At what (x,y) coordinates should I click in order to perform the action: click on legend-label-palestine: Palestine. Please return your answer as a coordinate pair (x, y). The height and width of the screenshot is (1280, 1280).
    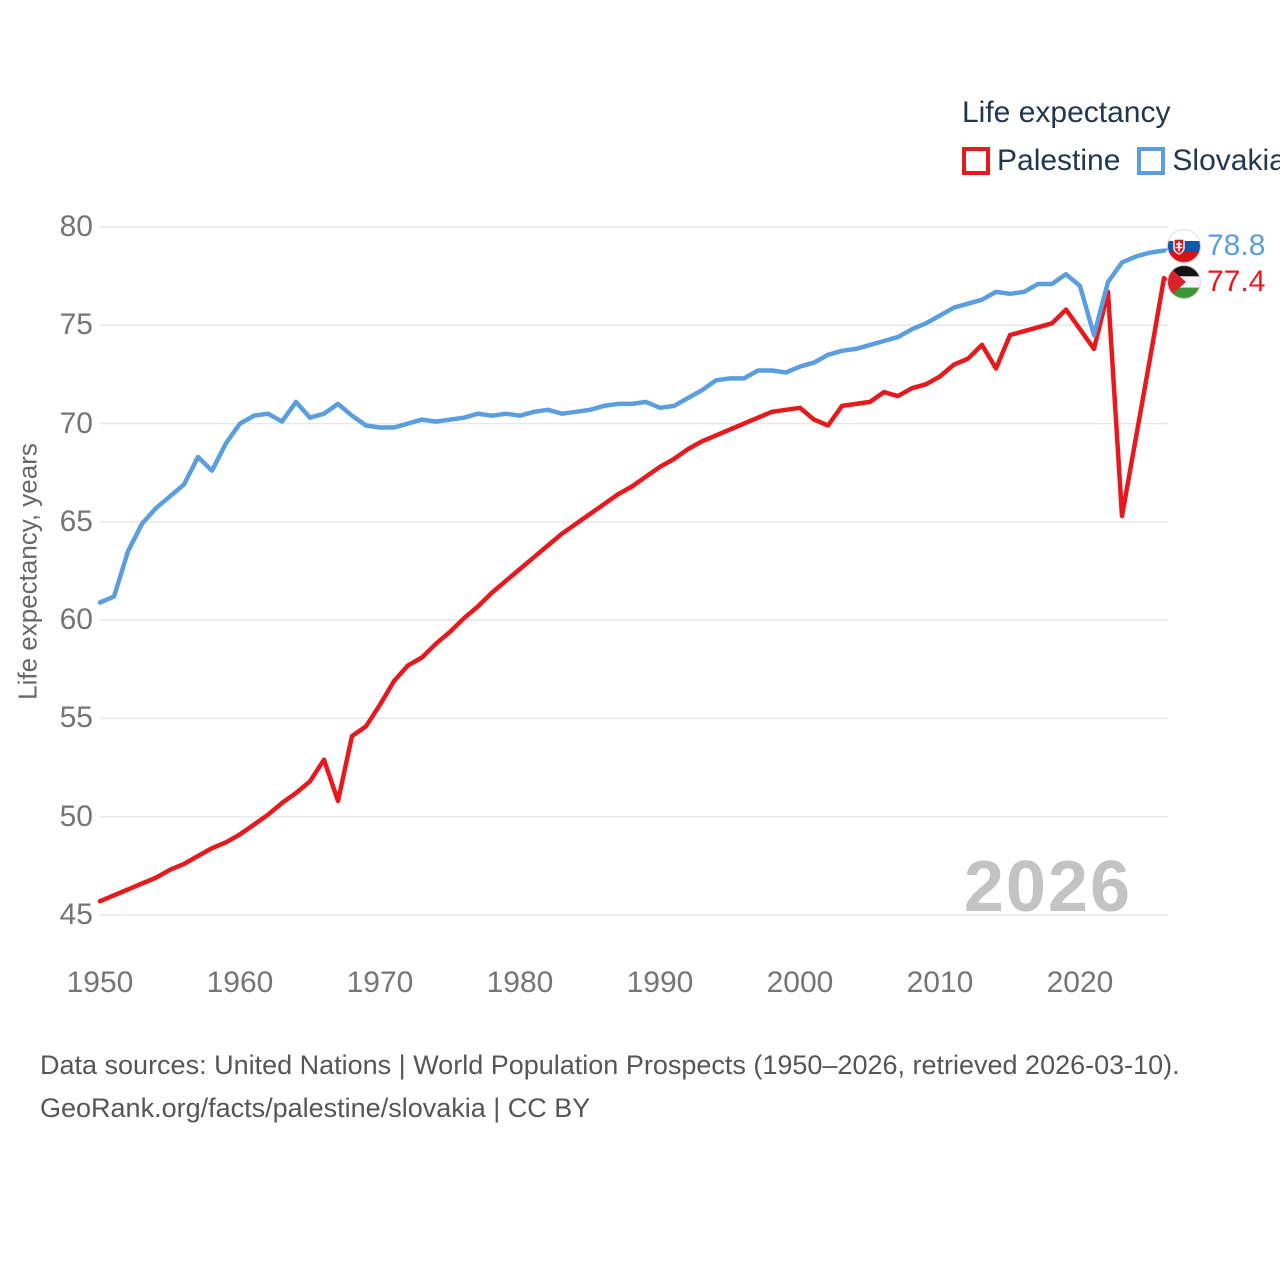
    Looking at the image, I should click on (1059, 160).